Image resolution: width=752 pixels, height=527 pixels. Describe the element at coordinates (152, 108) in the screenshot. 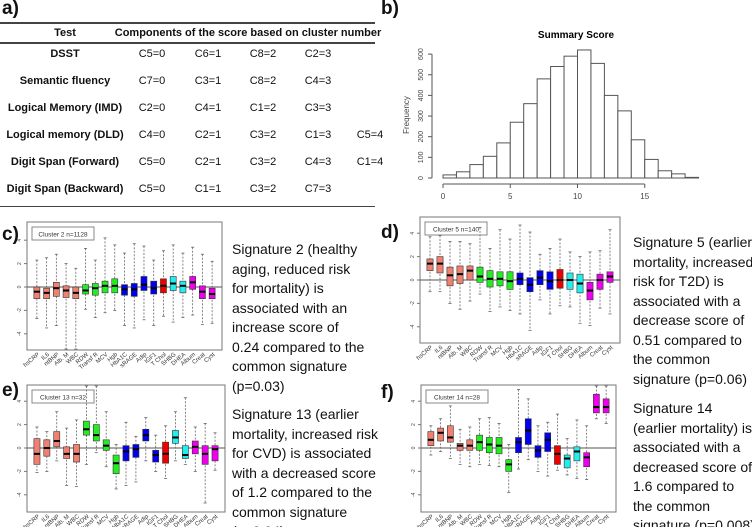

I see `table-cell: C2=0` at that location.